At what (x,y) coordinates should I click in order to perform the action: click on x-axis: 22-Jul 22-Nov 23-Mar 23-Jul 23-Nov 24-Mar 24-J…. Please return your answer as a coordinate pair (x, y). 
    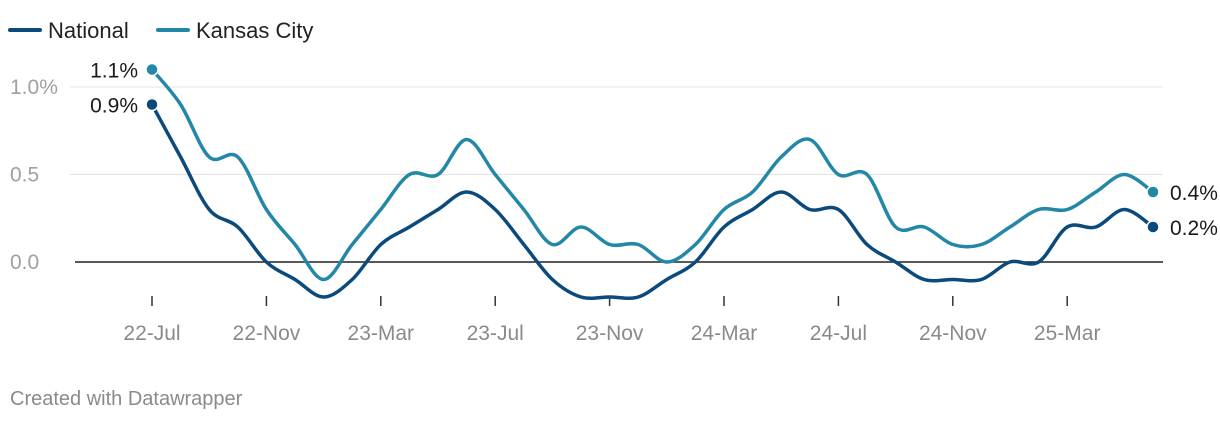
    Looking at the image, I should click on (611, 320).